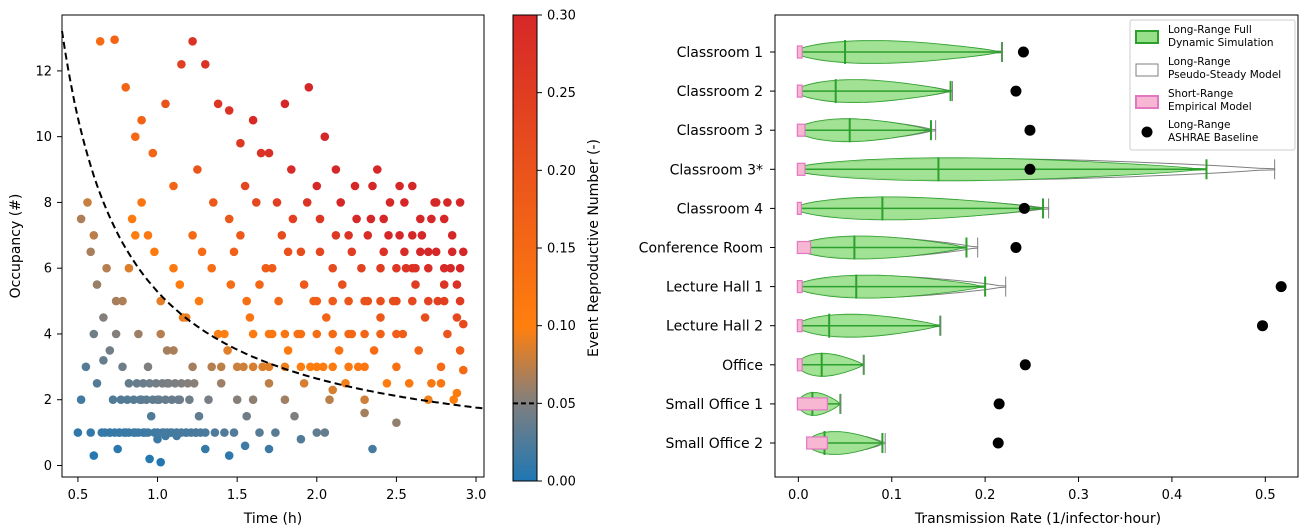 This screenshot has height=527, width=1300. What do you see at coordinates (1147, 37) in the screenshot?
I see `legend-swatch-full-dynamic` at bounding box center [1147, 37].